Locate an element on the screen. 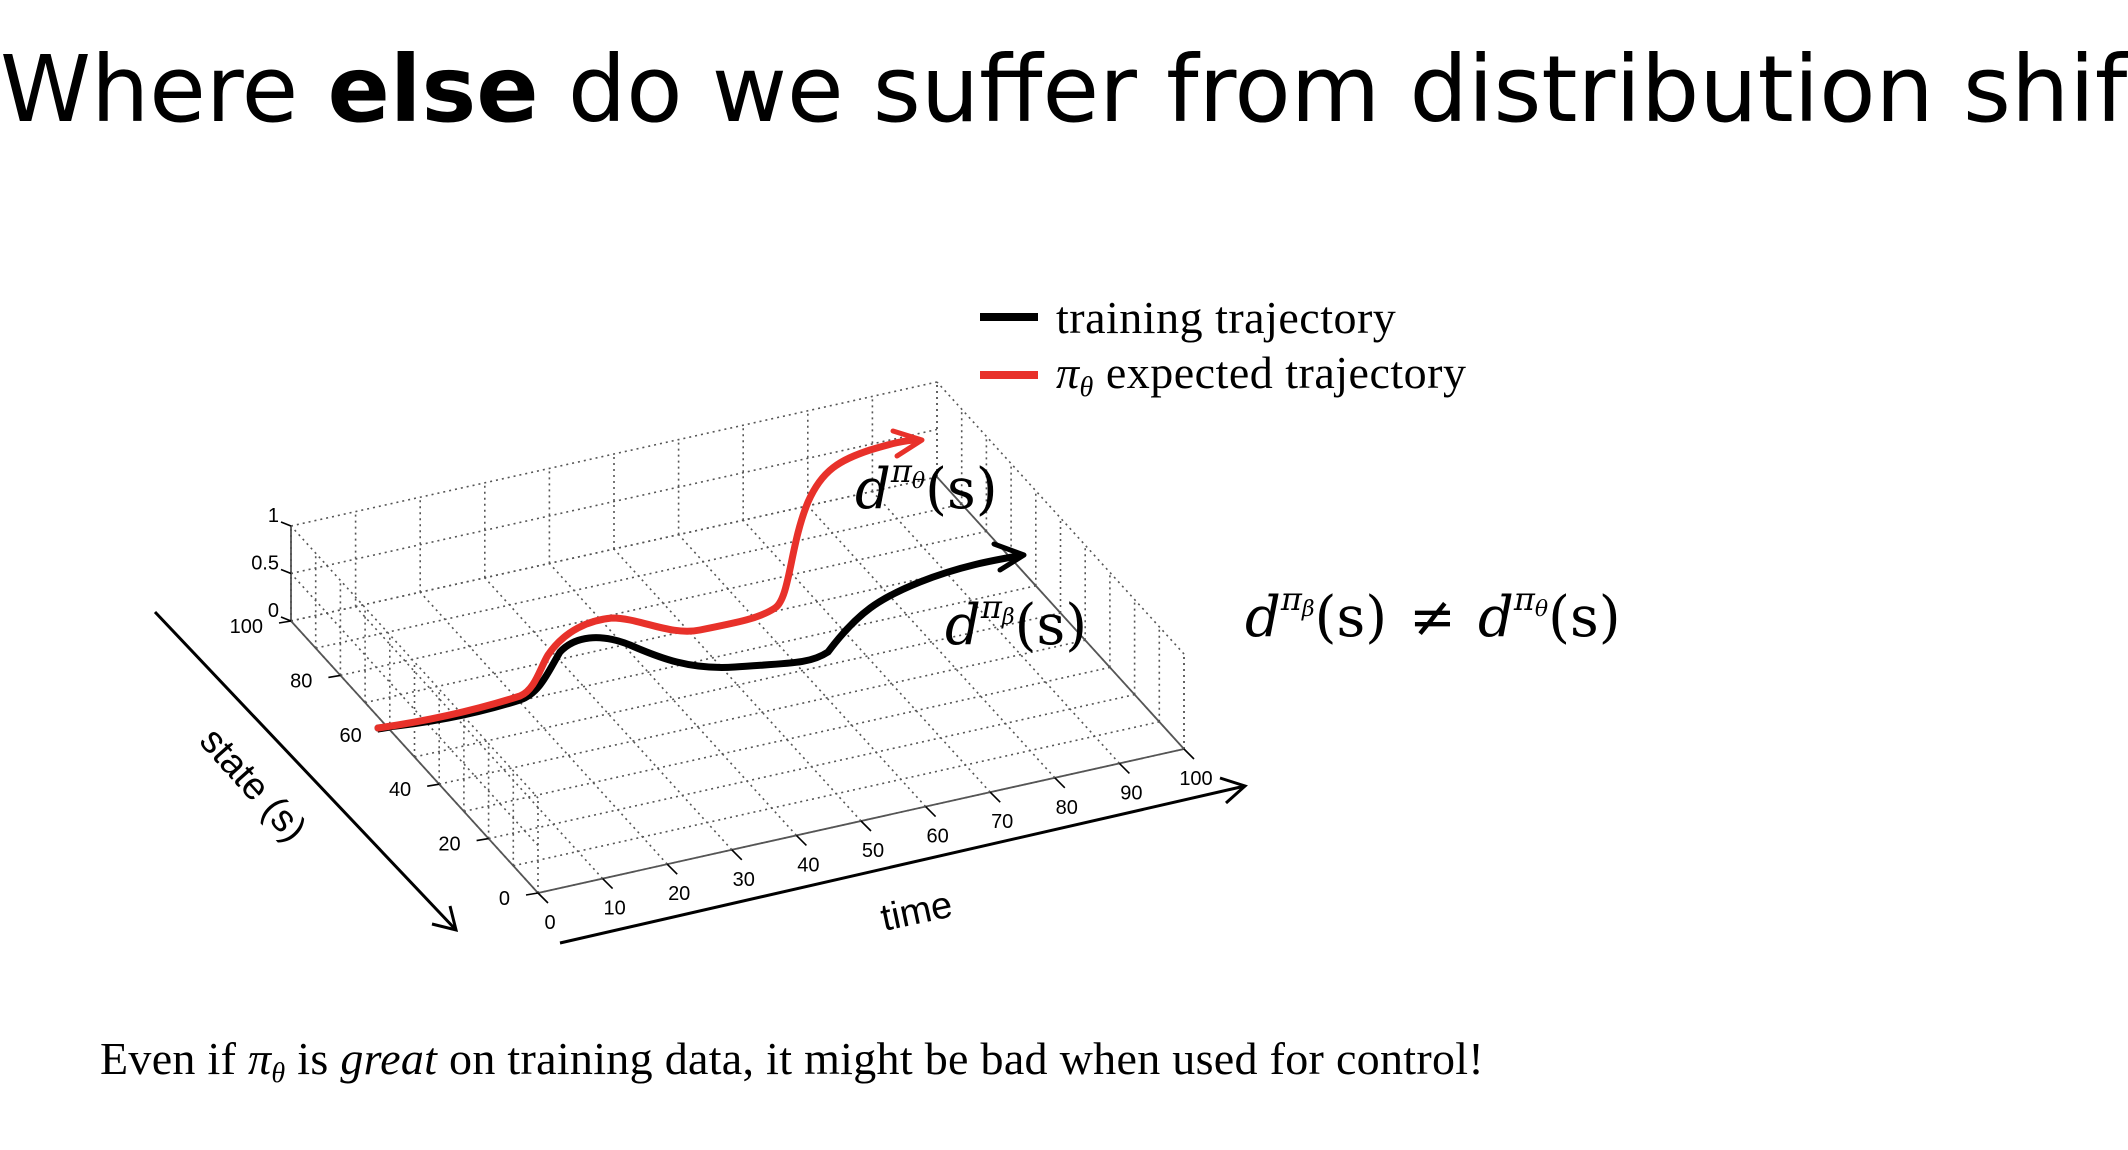  neq-symbol: ≠ is located at coordinates (1432, 617).